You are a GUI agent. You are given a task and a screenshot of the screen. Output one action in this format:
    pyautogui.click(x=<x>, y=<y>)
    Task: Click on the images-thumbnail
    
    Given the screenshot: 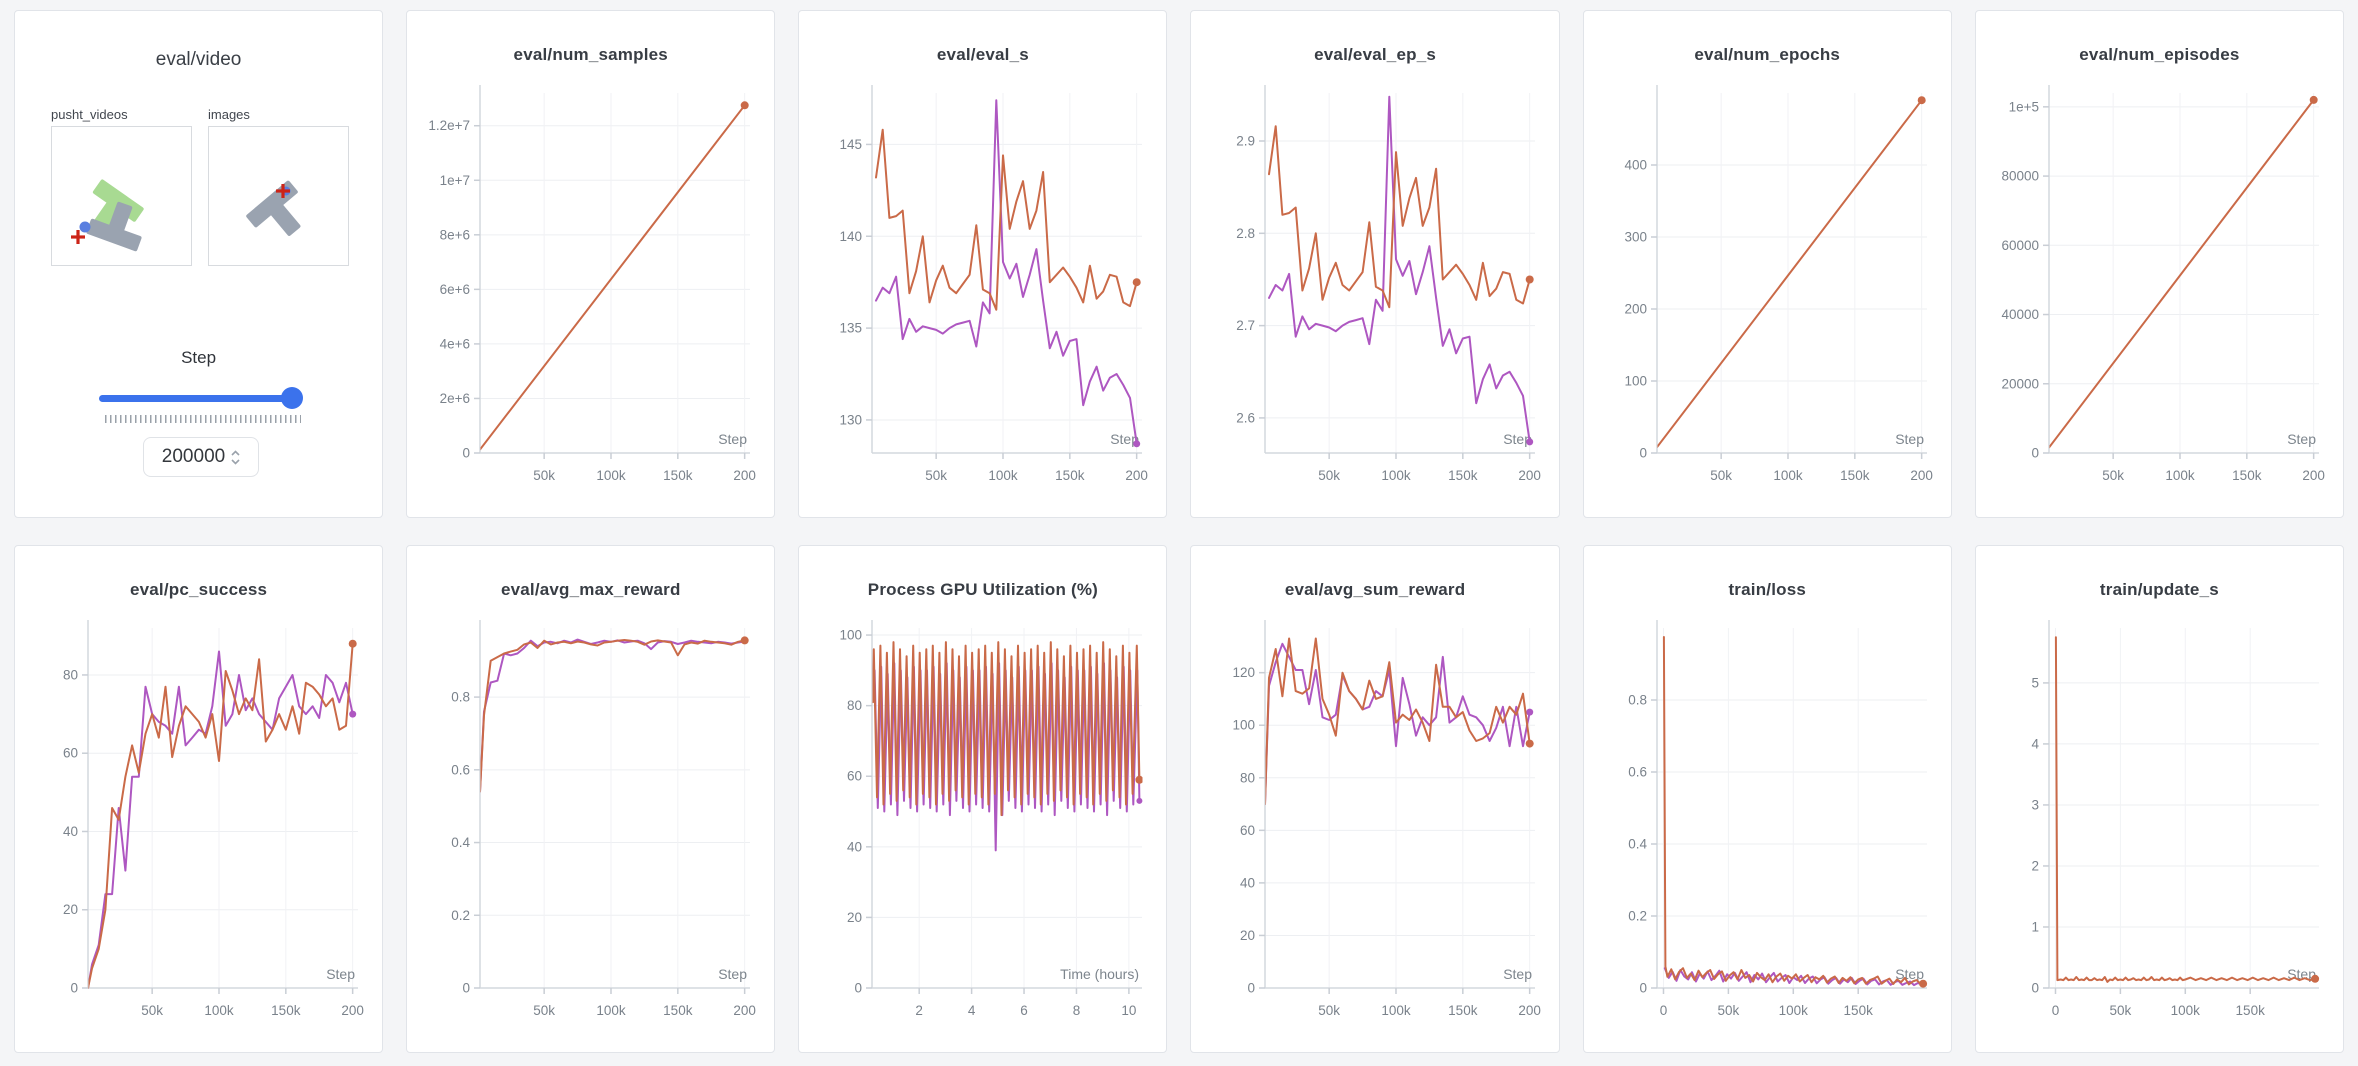 What is the action you would take?
    pyautogui.click(x=278, y=196)
    